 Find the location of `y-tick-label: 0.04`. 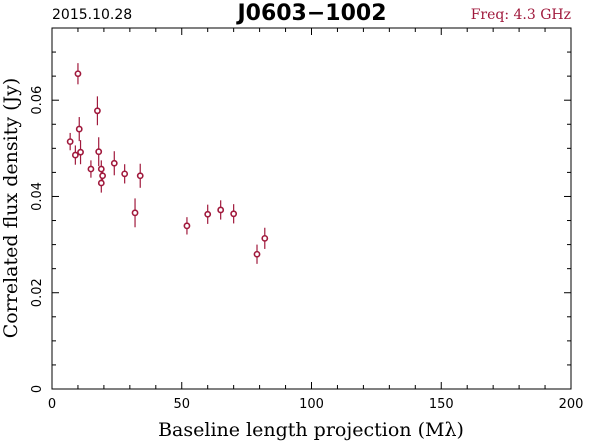

y-tick-label: 0.04 is located at coordinates (37, 196).